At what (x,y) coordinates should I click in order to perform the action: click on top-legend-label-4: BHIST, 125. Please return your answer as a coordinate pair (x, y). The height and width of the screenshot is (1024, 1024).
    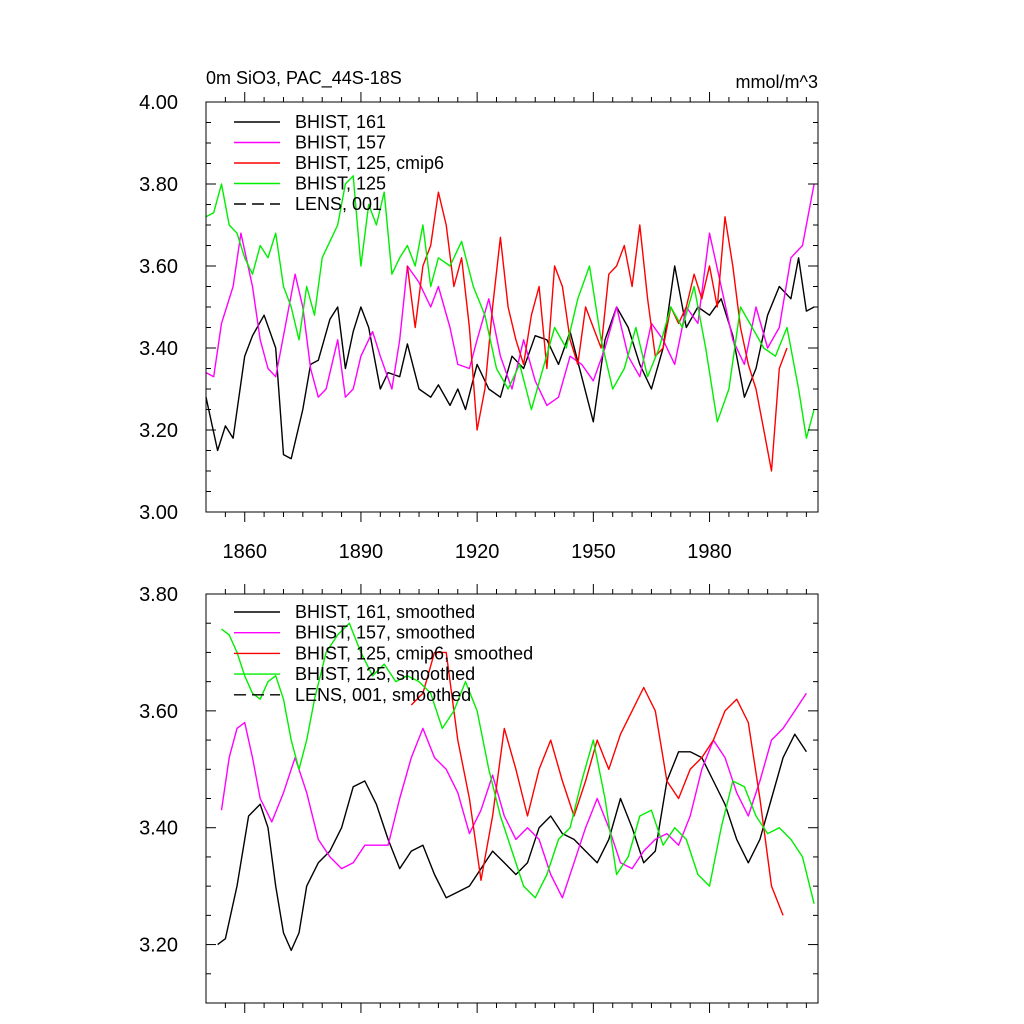
    Looking at the image, I should click on (340, 184).